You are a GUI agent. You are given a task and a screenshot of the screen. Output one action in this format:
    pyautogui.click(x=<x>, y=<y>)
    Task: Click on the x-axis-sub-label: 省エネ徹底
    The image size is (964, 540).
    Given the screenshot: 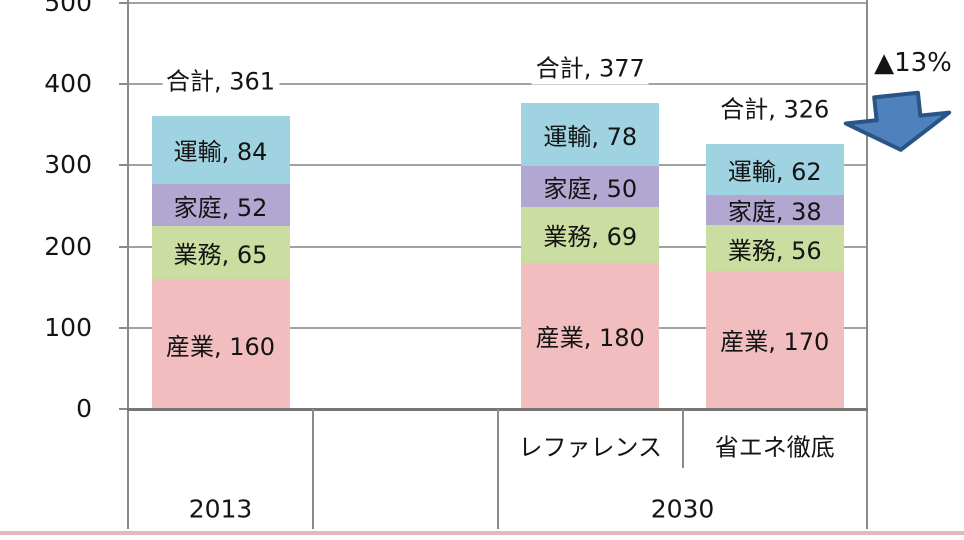 What is the action you would take?
    pyautogui.click(x=774, y=447)
    